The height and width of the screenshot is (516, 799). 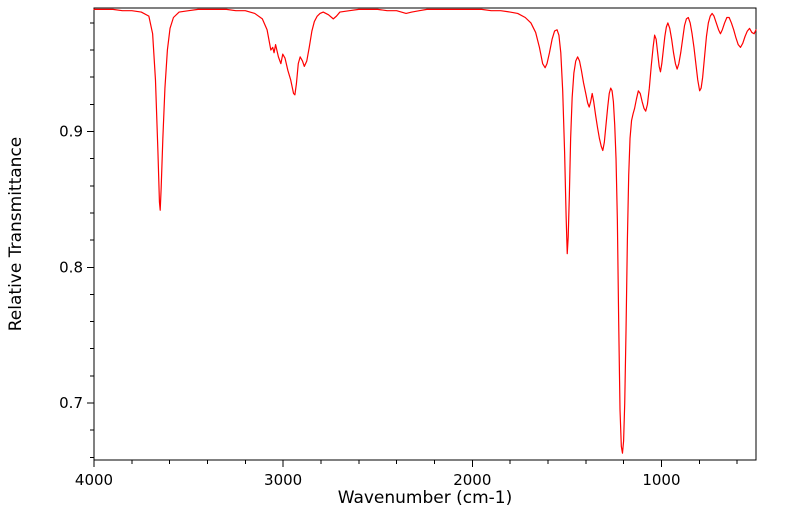 What do you see at coordinates (16, 234) in the screenshot?
I see `y-axis-label: Relative Transmittance` at bounding box center [16, 234].